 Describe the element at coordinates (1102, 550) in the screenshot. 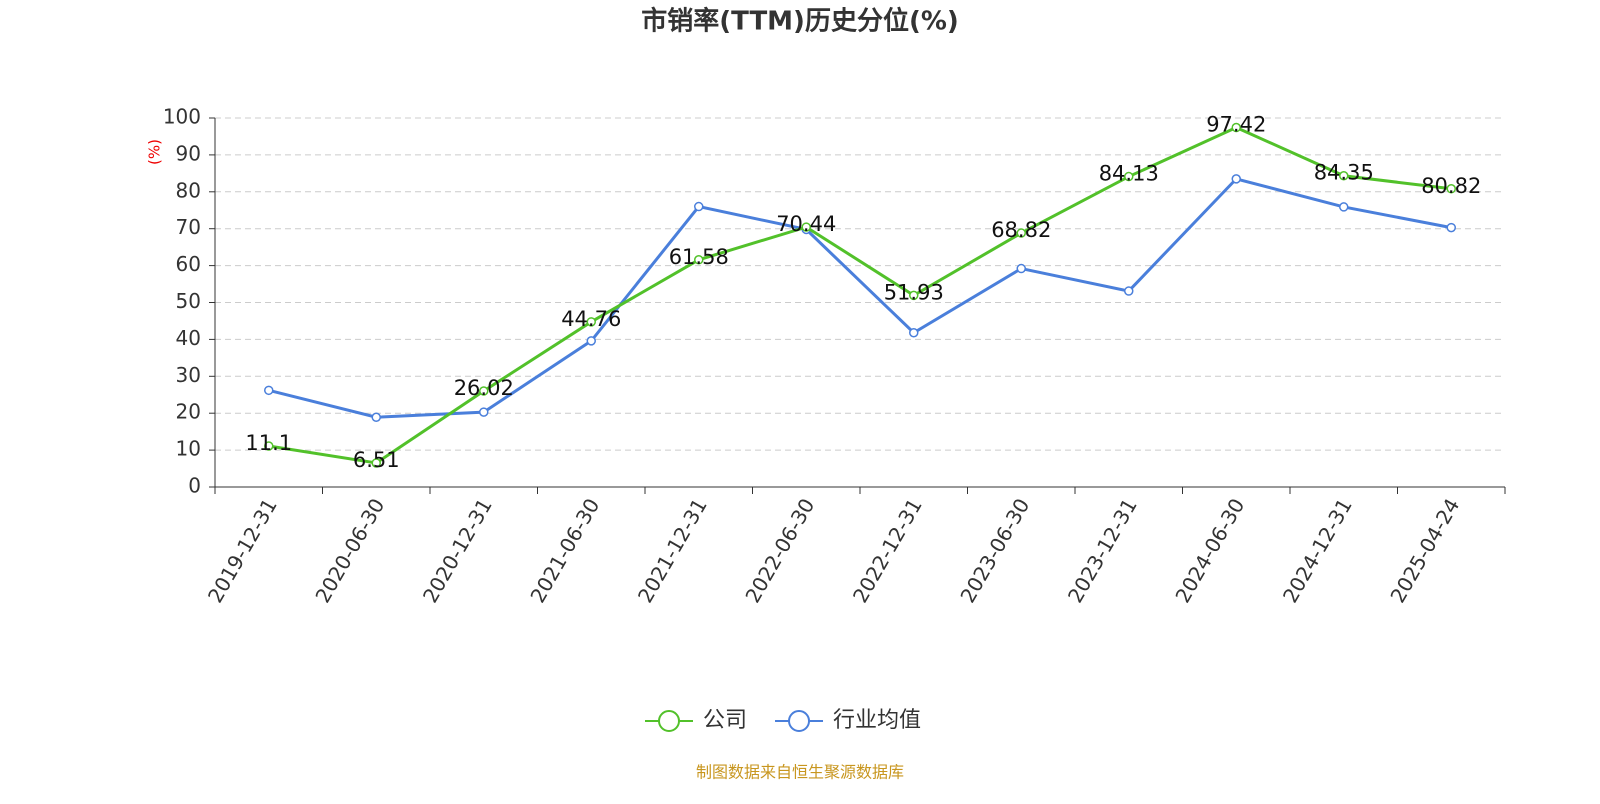

I see `x-tick-label: 2023-12-31` at that location.